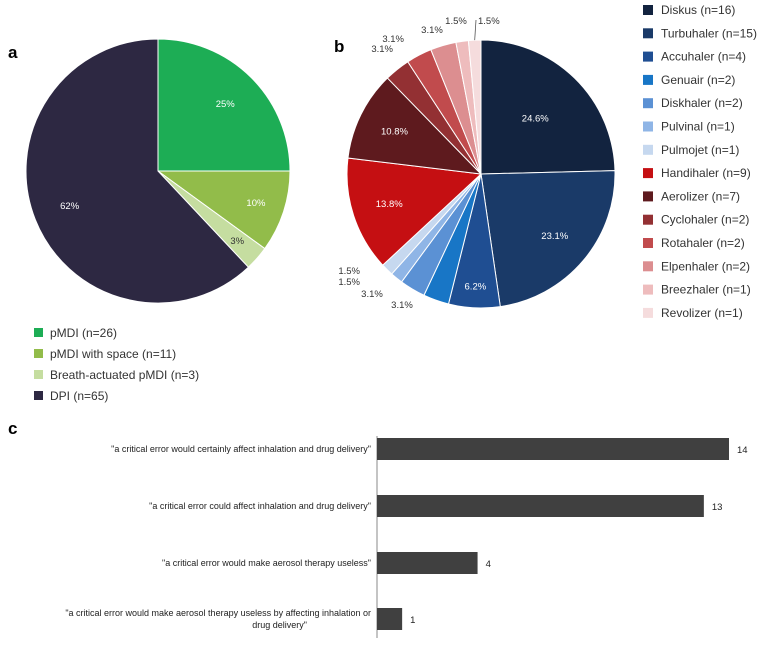 This screenshot has height=649, width=778. Describe the element at coordinates (256, 203) in the screenshot. I see `pie-a-pct-label-1: 10%` at that location.